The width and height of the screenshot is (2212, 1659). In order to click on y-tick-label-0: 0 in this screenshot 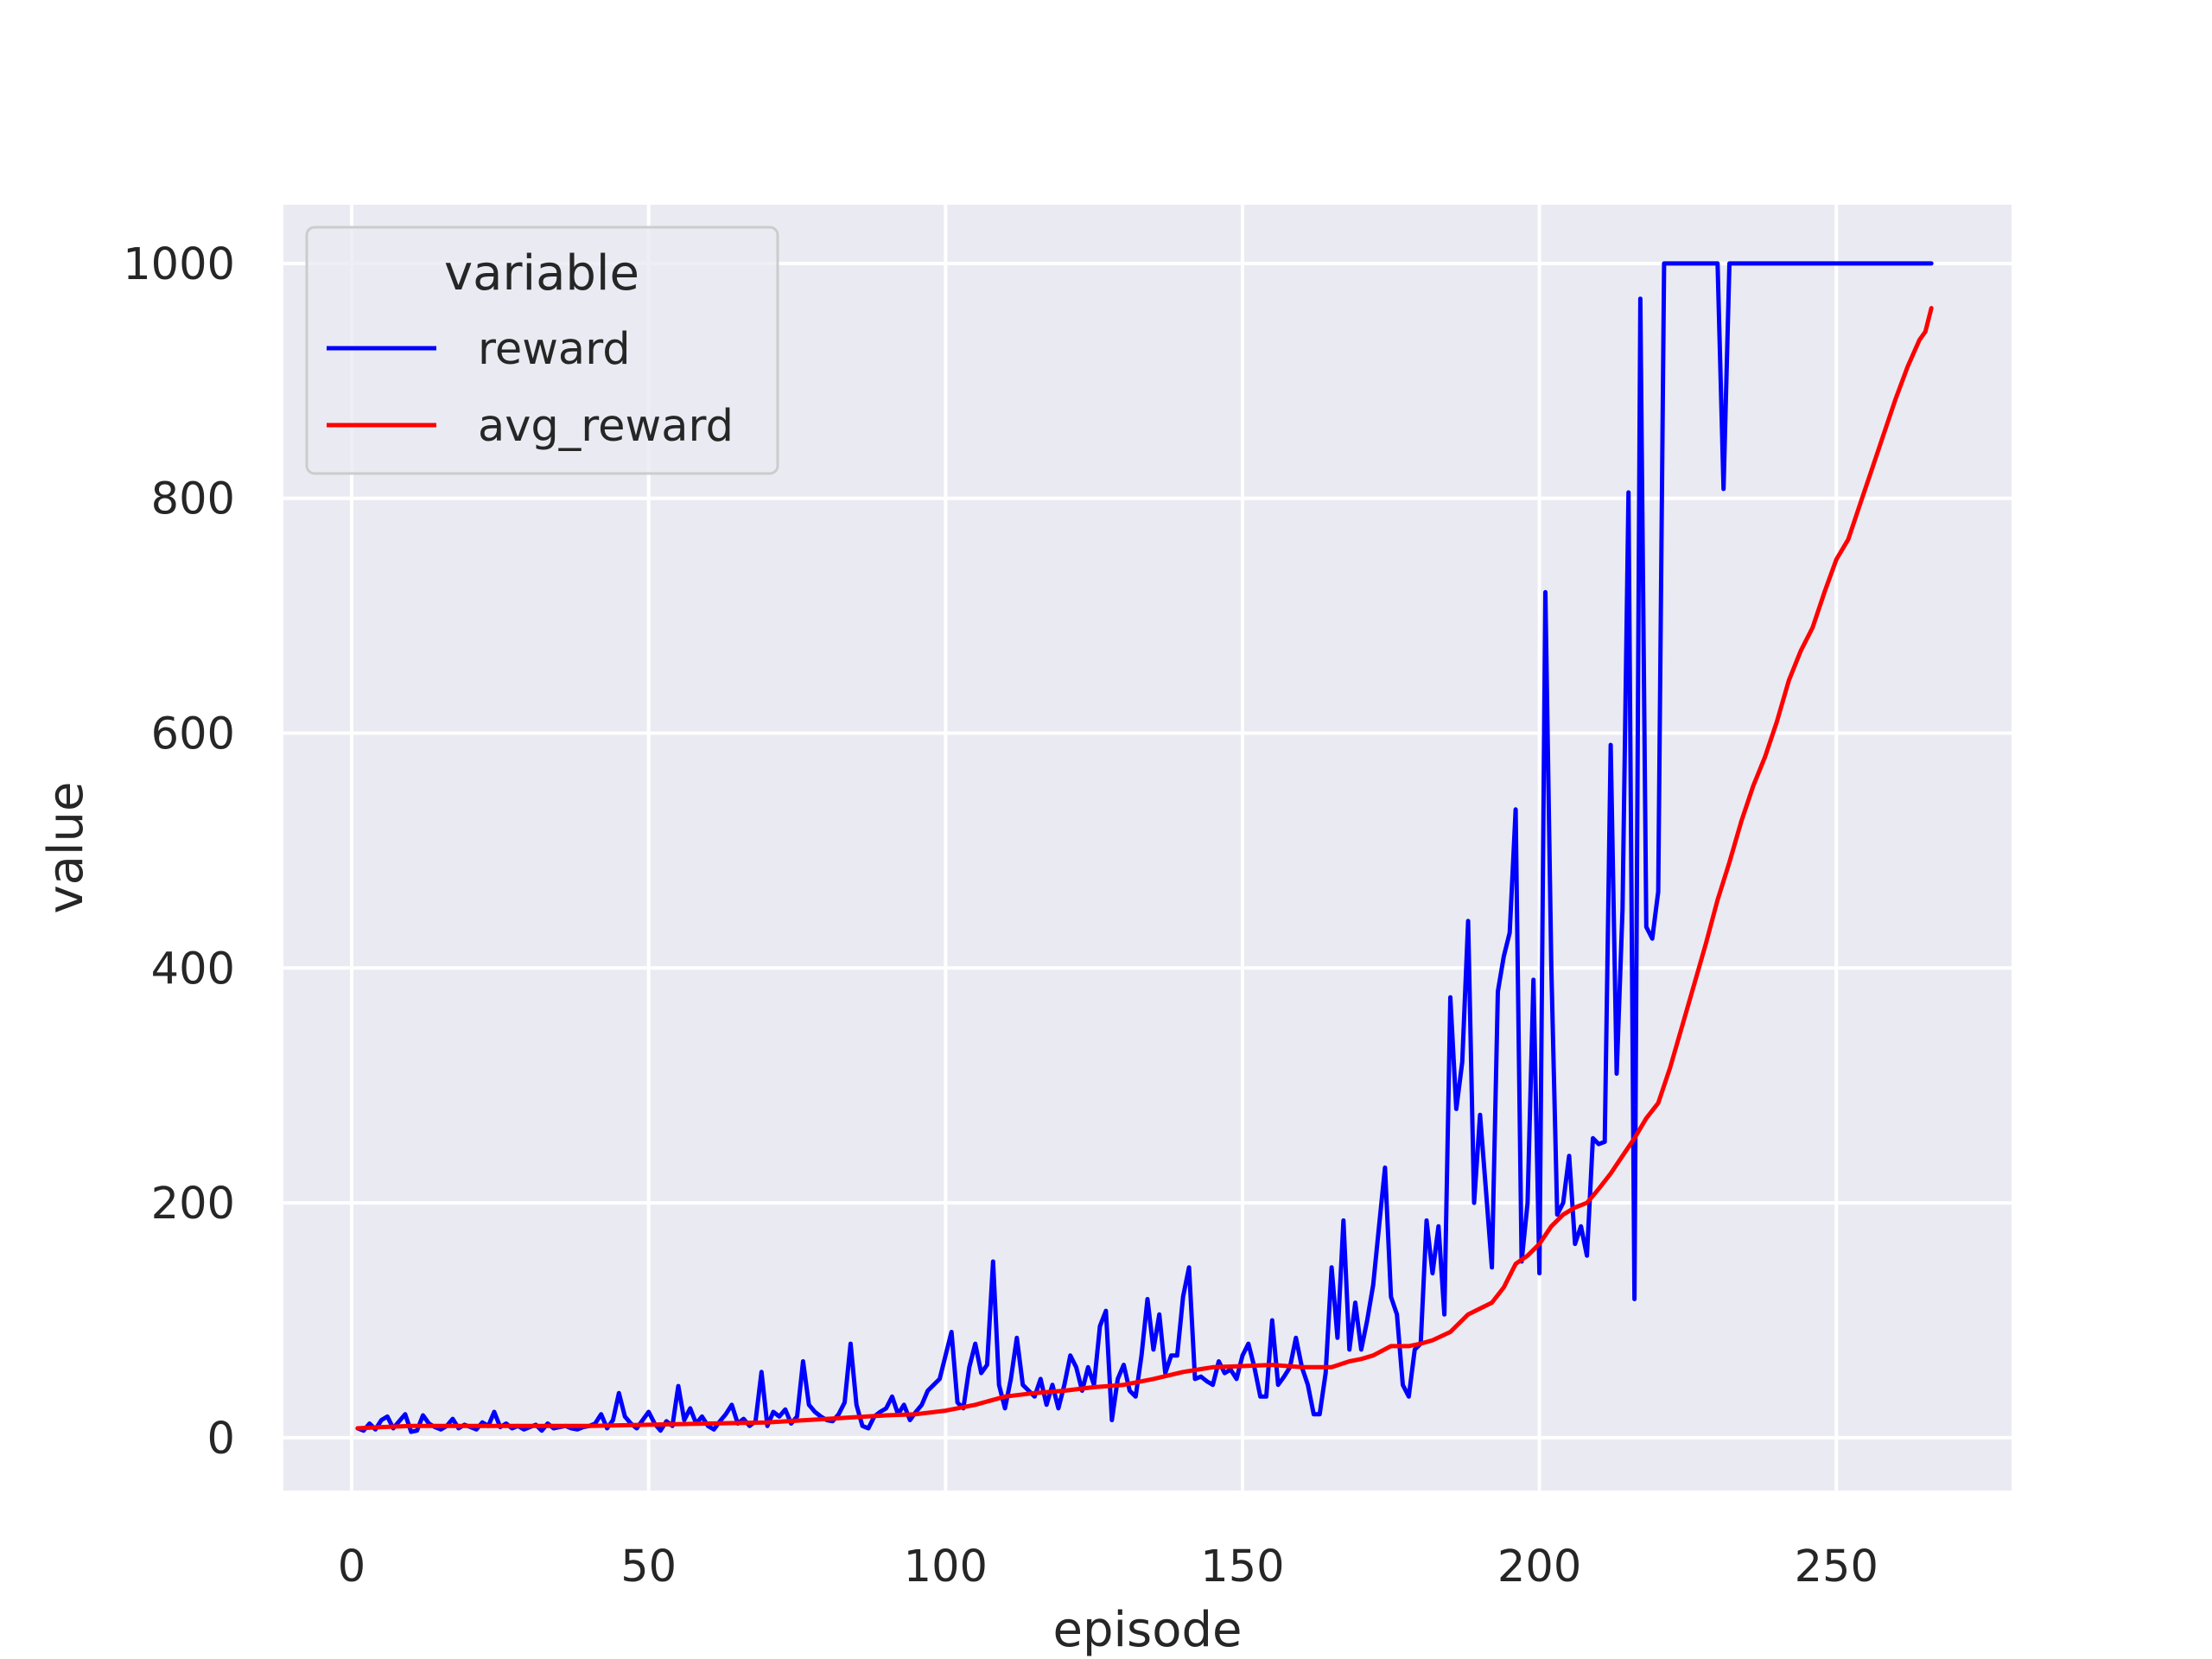, I will do `click(221, 1439)`.